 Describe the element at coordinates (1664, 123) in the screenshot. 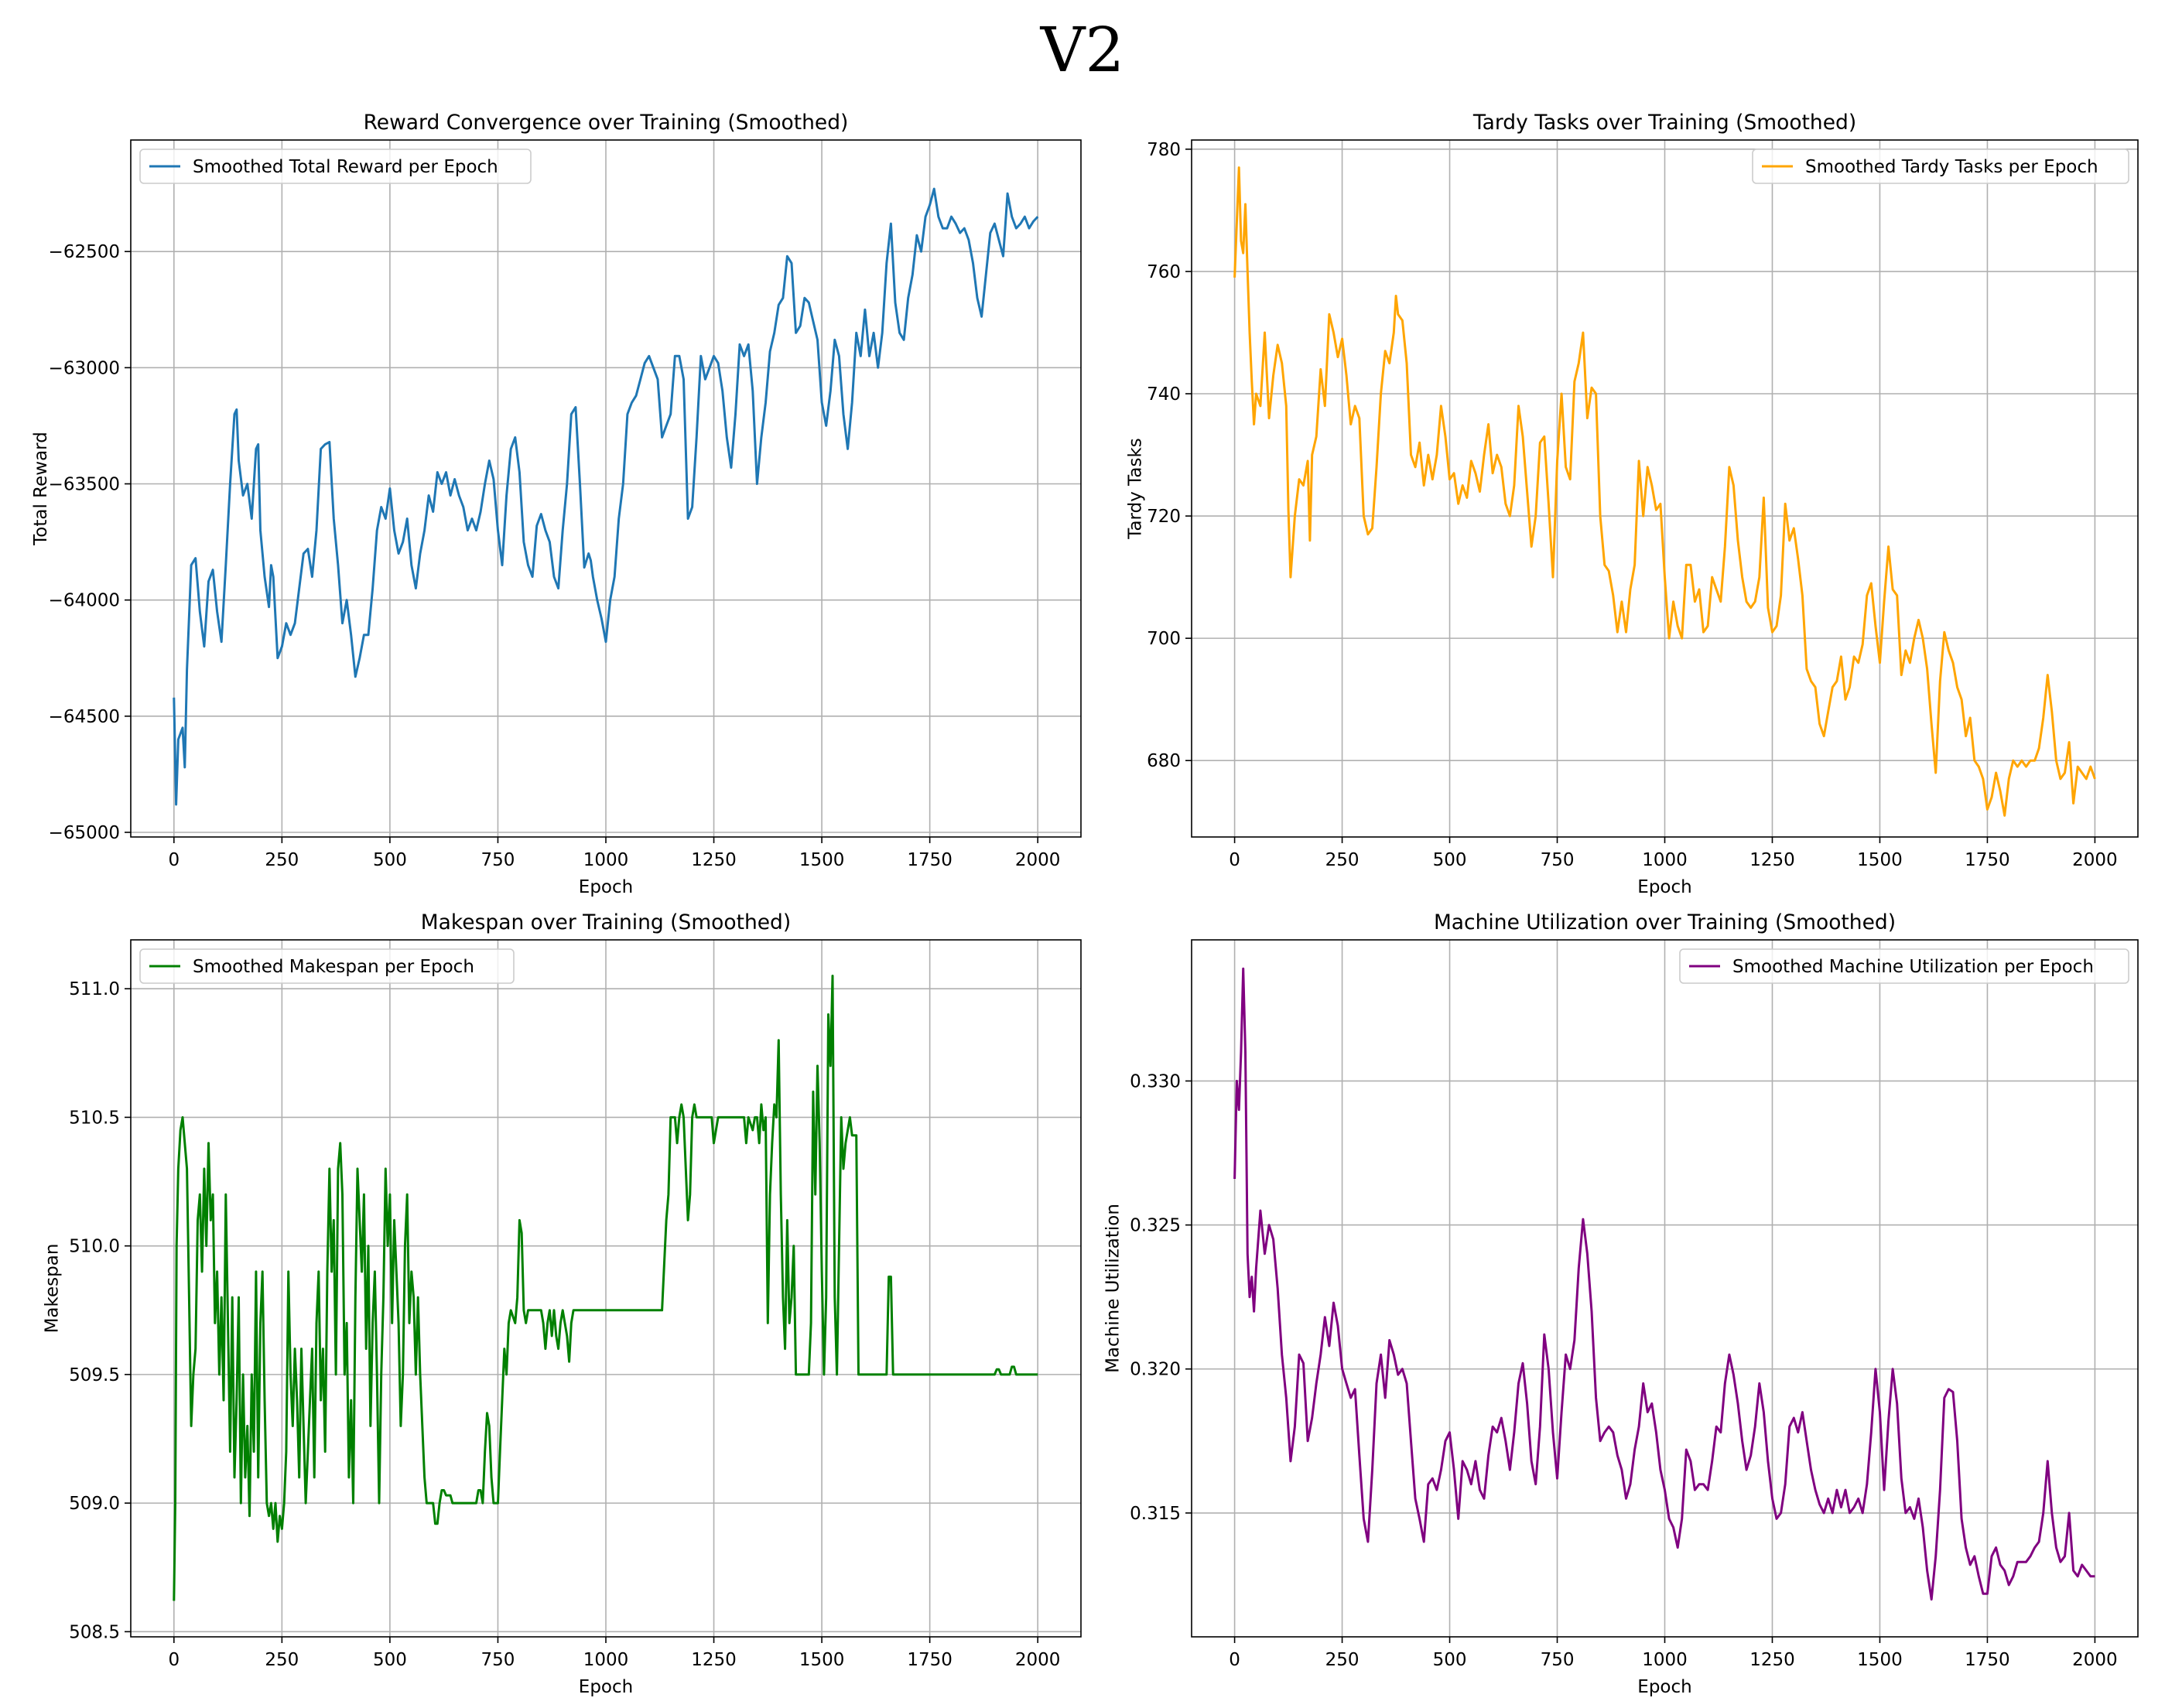

I see `chart-title: Tardy Tasks over Training (Smoothed)` at that location.